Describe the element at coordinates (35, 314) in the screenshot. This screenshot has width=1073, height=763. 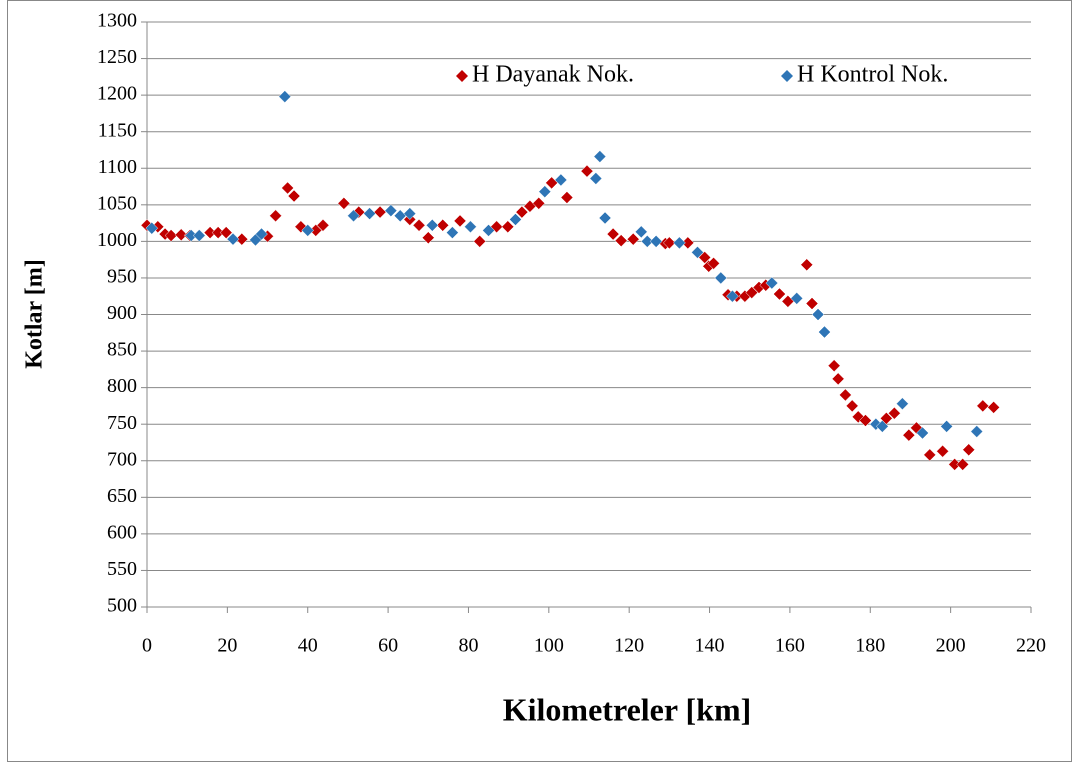
I see `y-axis-title: Kotlar [m]` at that location.